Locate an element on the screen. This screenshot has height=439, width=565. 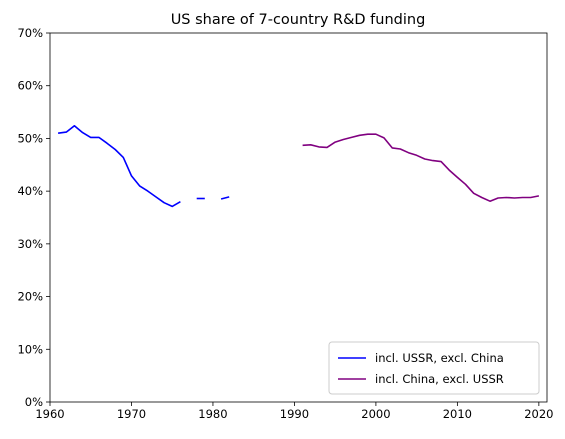
x-tick-label: 1980 is located at coordinates (212, 414).